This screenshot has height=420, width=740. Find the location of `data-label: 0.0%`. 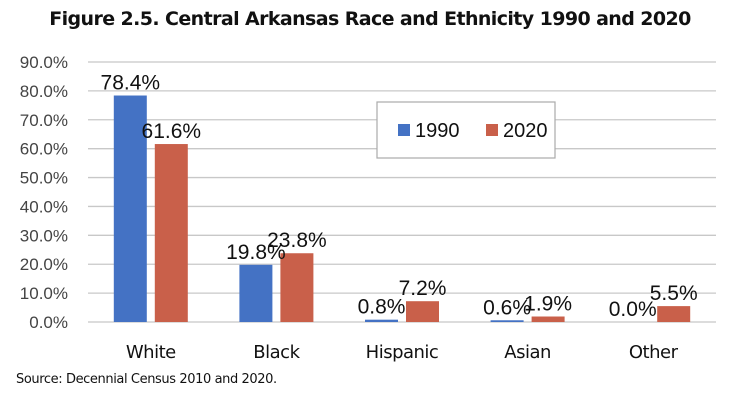

data-label: 0.0% is located at coordinates (633, 309).